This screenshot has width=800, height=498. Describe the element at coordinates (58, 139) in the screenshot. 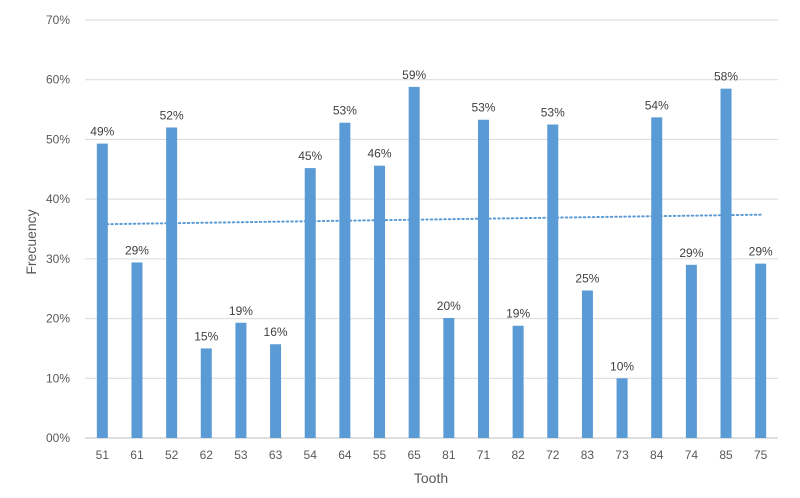

I see `y-tick-label: 50%` at that location.